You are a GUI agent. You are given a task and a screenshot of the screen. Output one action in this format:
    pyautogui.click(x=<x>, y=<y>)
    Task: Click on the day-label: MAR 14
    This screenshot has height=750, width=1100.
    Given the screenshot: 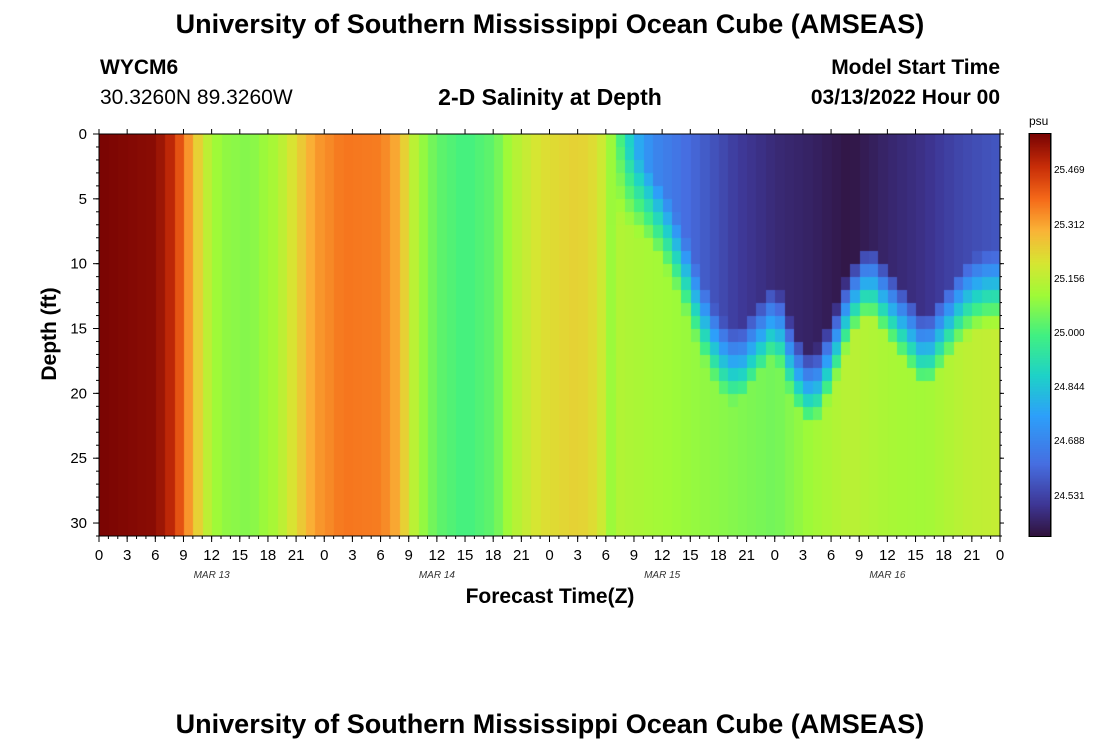 What is the action you would take?
    pyautogui.click(x=437, y=575)
    